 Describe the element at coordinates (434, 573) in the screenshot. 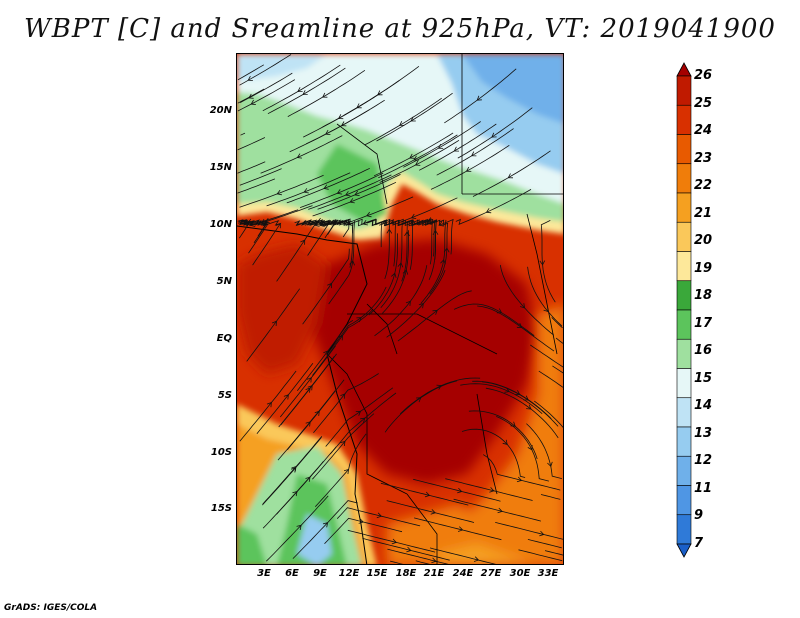

I see `lon-tick-21e: 21E` at that location.